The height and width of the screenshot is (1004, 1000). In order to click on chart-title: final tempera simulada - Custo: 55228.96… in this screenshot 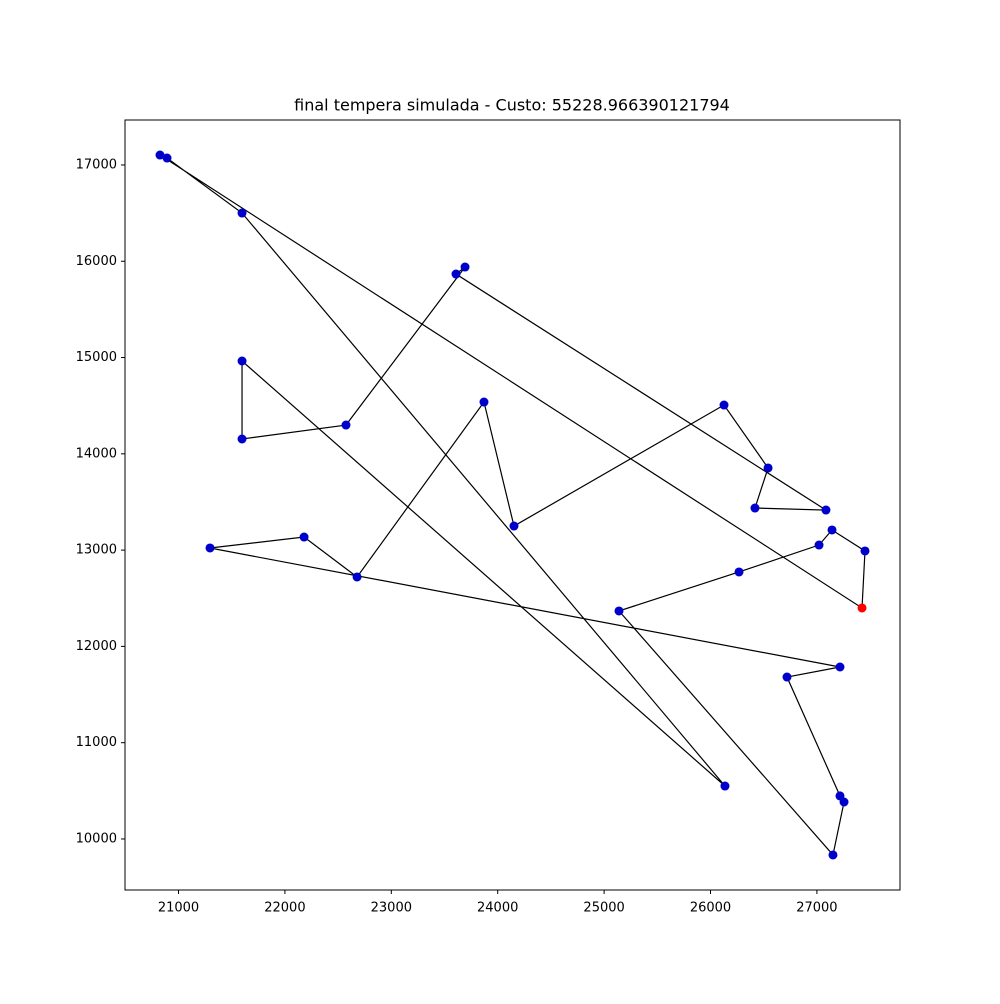, I will do `click(512, 105)`.